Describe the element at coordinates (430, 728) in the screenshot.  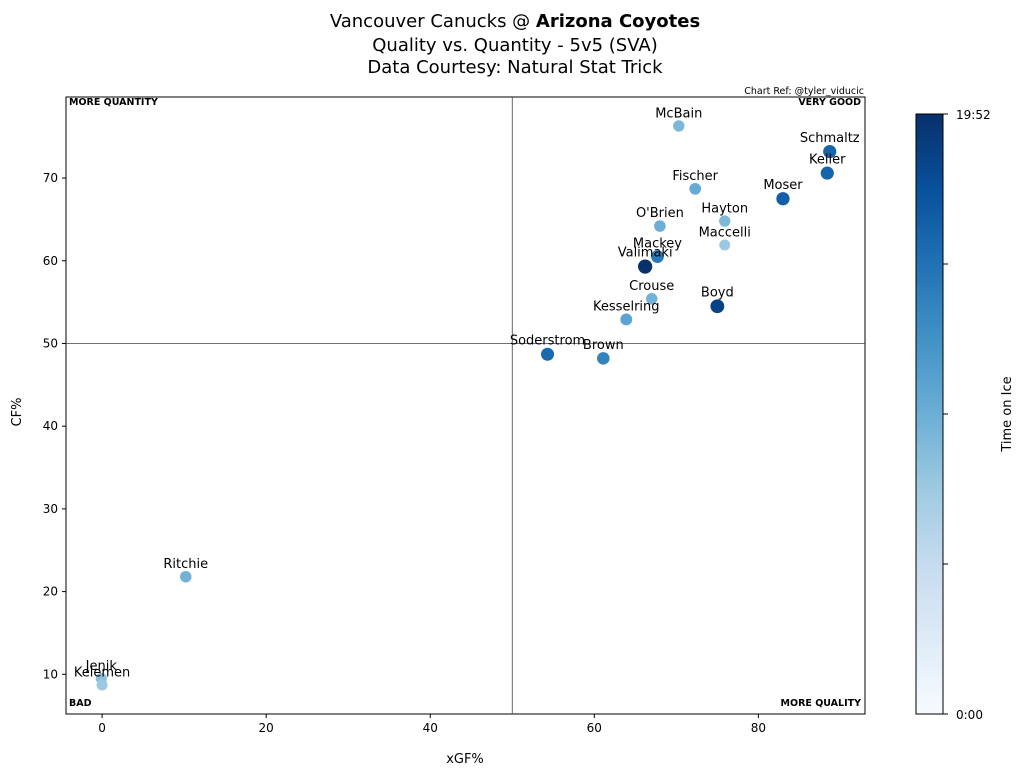
I see `x-tick-label: 40` at that location.